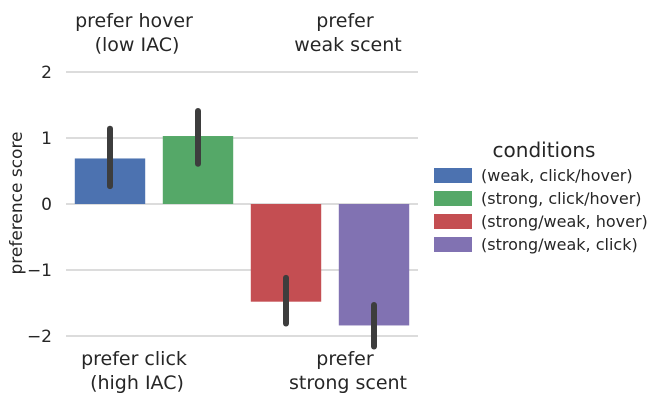 The height and width of the screenshot is (407, 654). Describe the element at coordinates (39, 205) in the screenshot. I see `y-axis-ticks: 2 1 0 −1 −2` at that location.